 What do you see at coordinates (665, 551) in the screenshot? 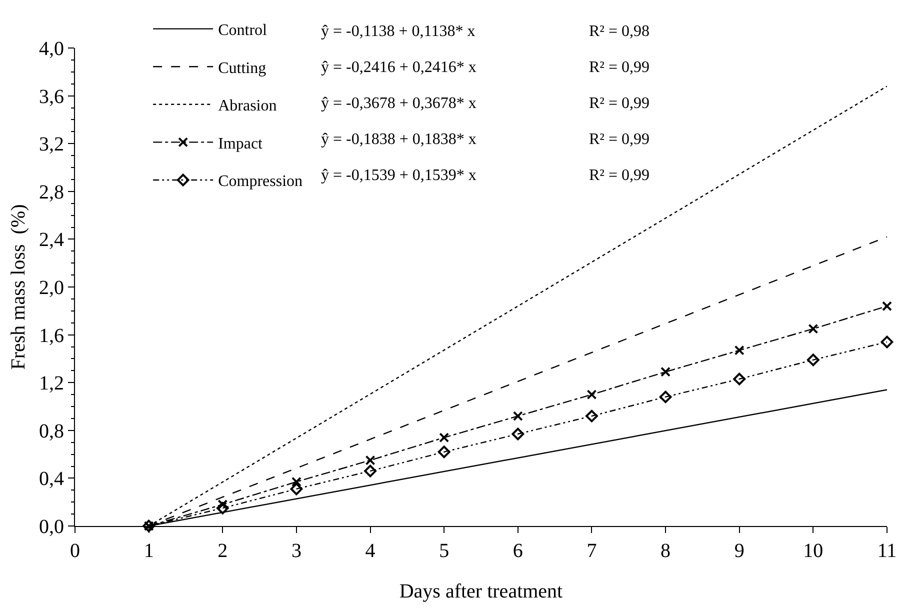
I see `x-tick-label: 8` at bounding box center [665, 551].